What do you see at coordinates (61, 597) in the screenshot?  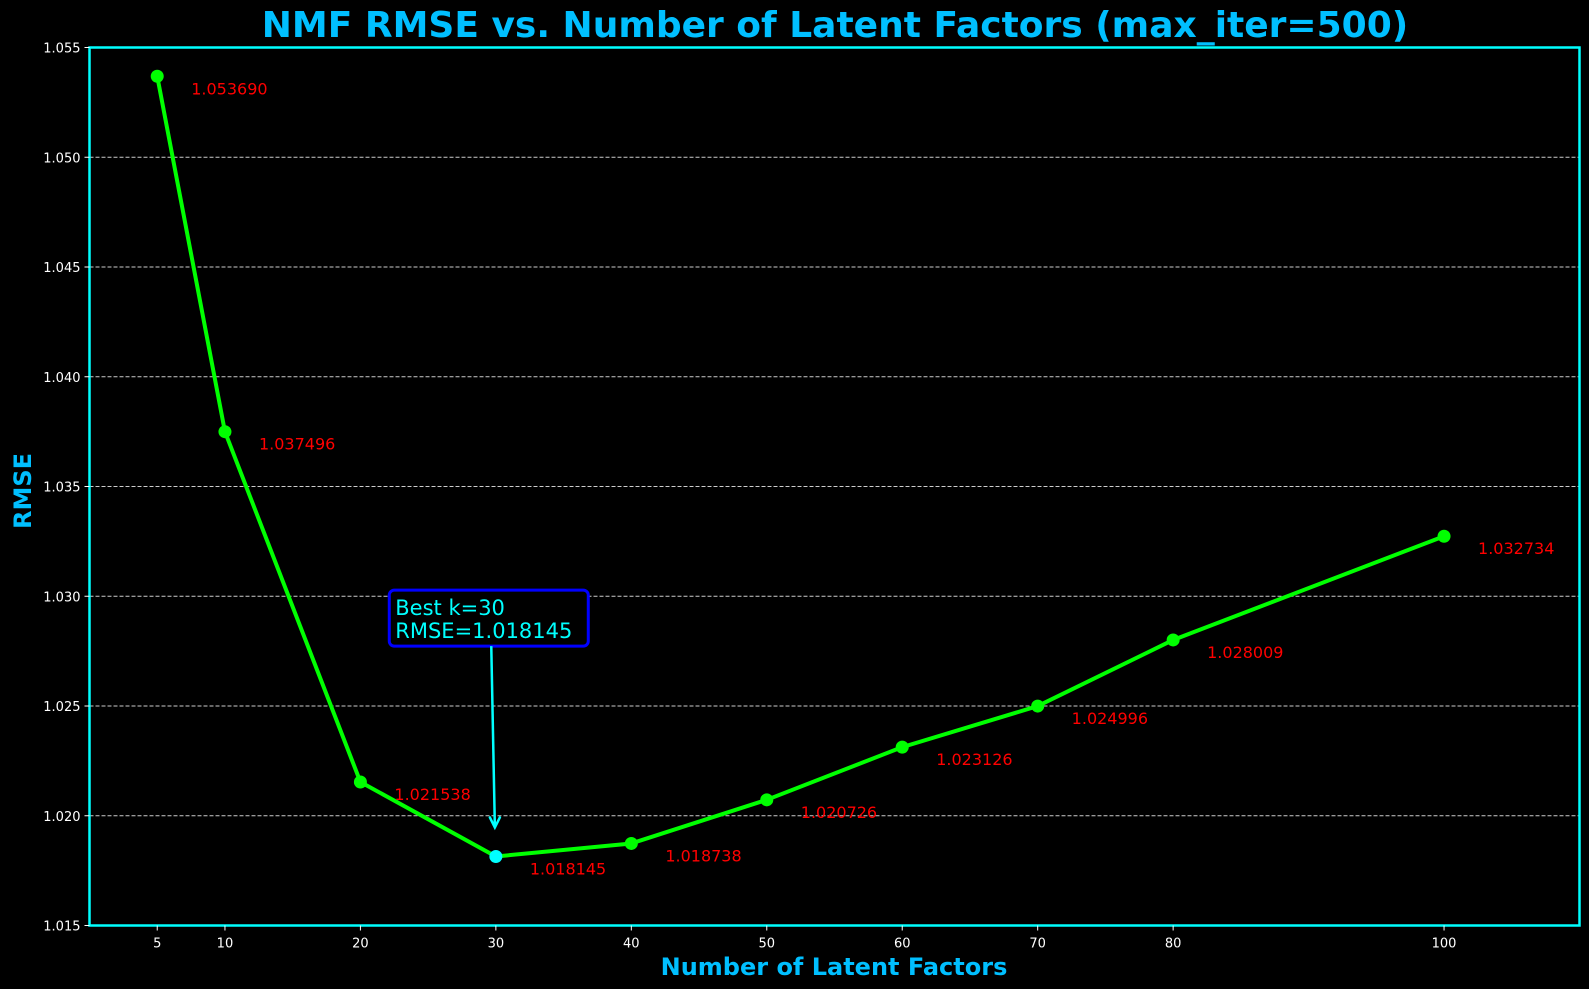 I see `y-tick-label: 1.030` at bounding box center [61, 597].